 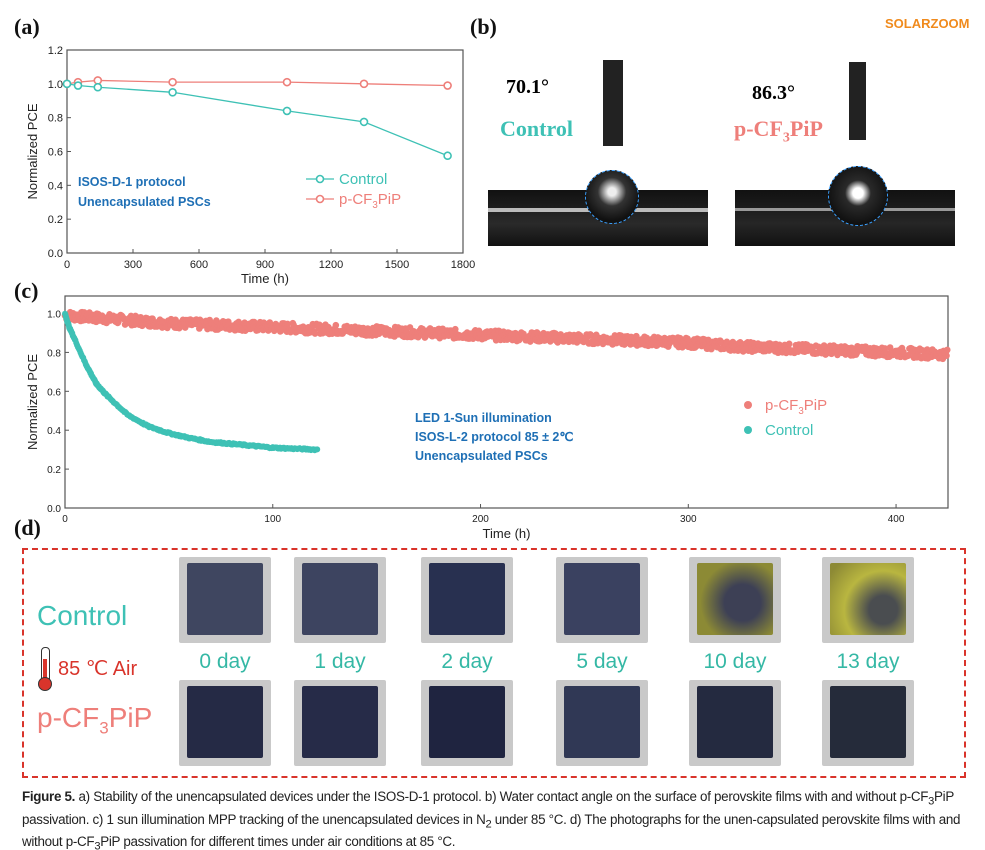 I want to click on panel-label-b: (b), so click(x=483, y=26).